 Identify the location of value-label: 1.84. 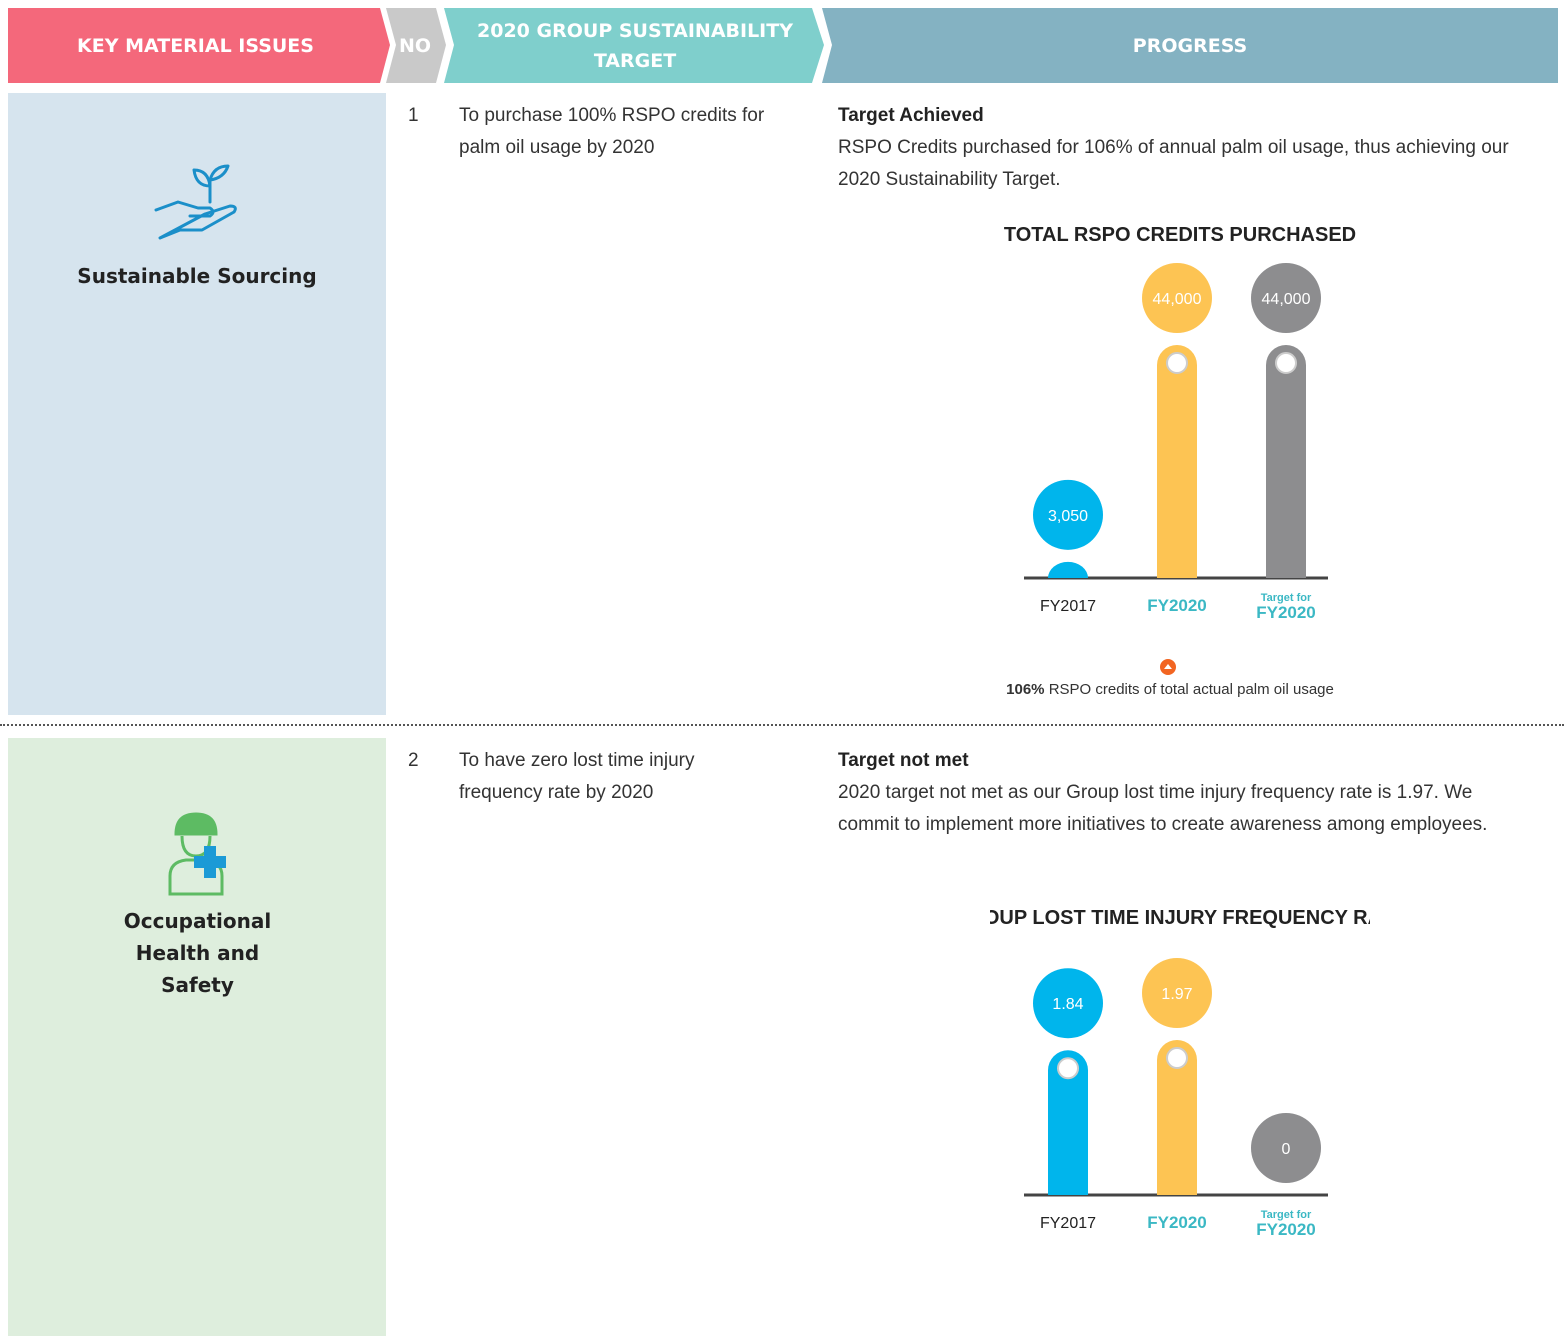
(1067, 1004).